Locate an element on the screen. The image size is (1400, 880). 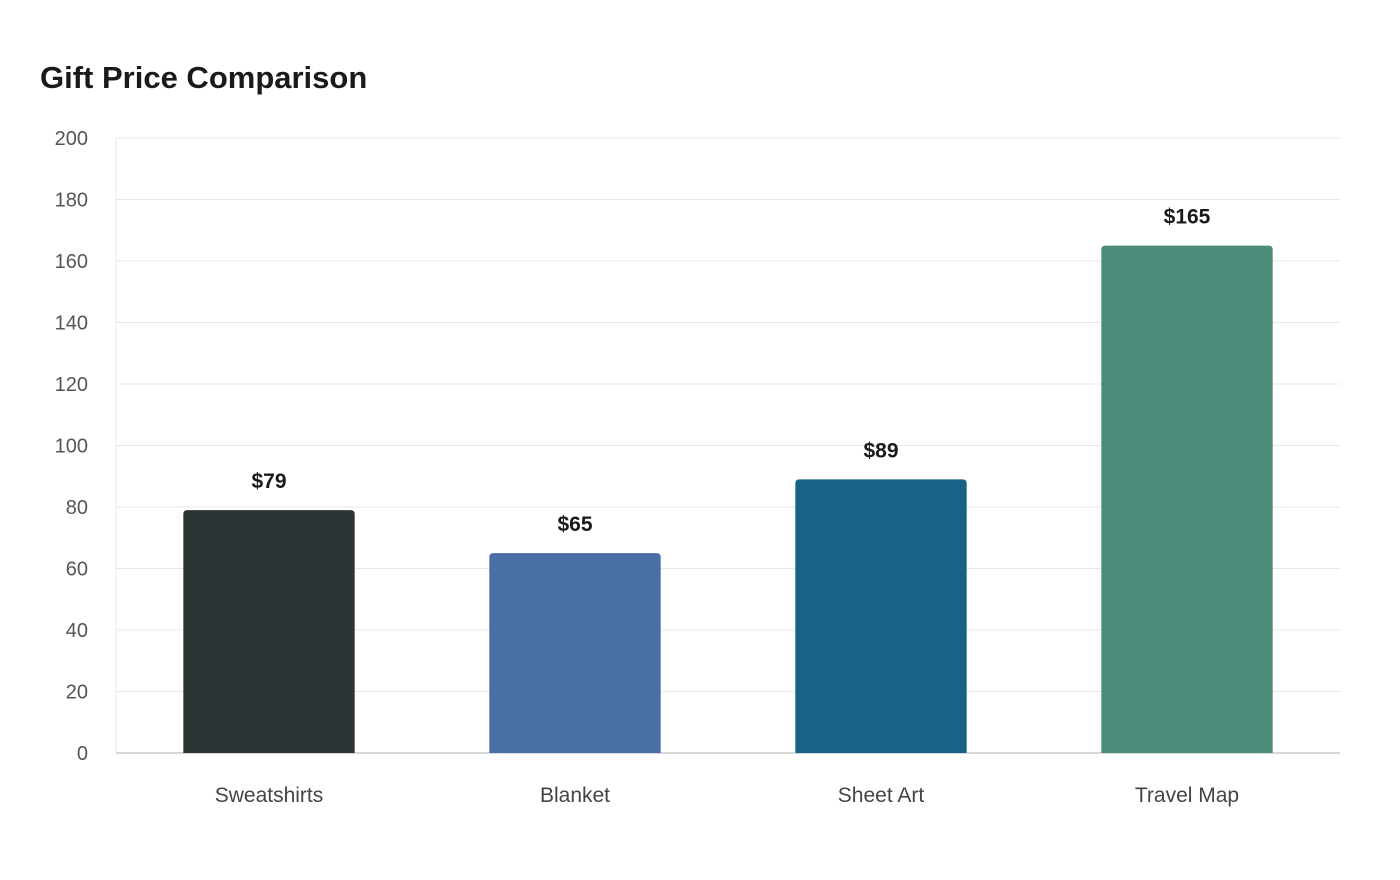
x-tick-label: Sheet Art is located at coordinates (881, 795).